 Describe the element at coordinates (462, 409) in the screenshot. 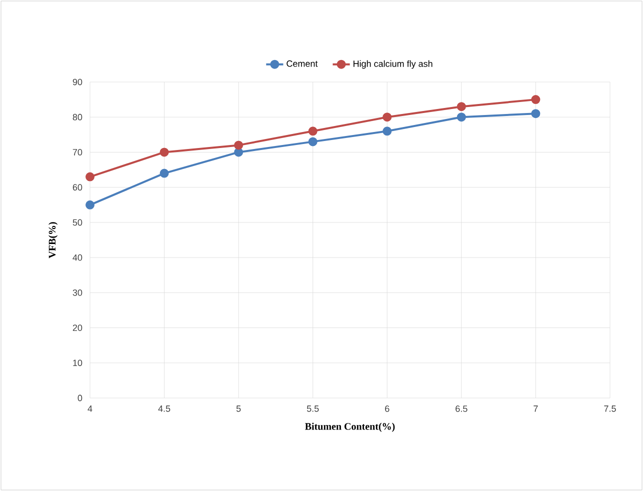

I see `x-tick-label: 6.5` at that location.